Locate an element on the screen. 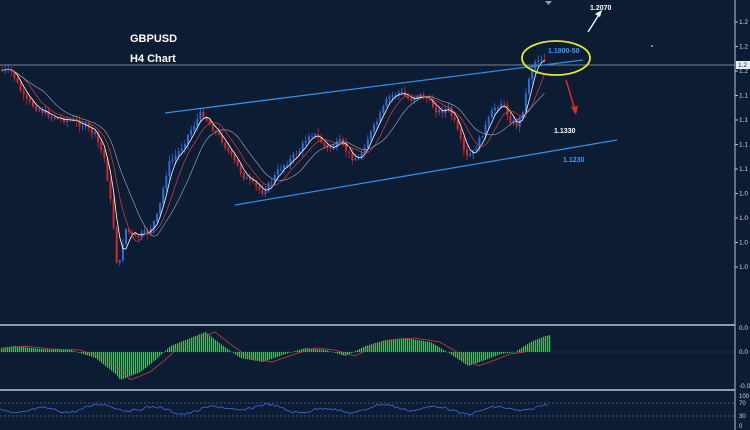  downside-arrow-head is located at coordinates (574, 110).